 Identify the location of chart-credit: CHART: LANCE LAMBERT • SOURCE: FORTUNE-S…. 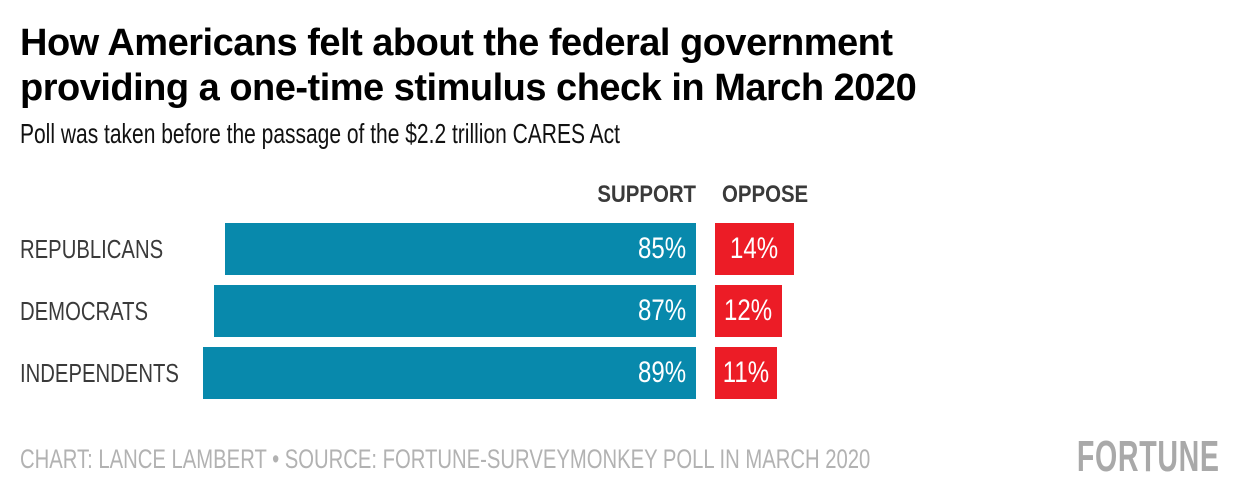
(445, 459).